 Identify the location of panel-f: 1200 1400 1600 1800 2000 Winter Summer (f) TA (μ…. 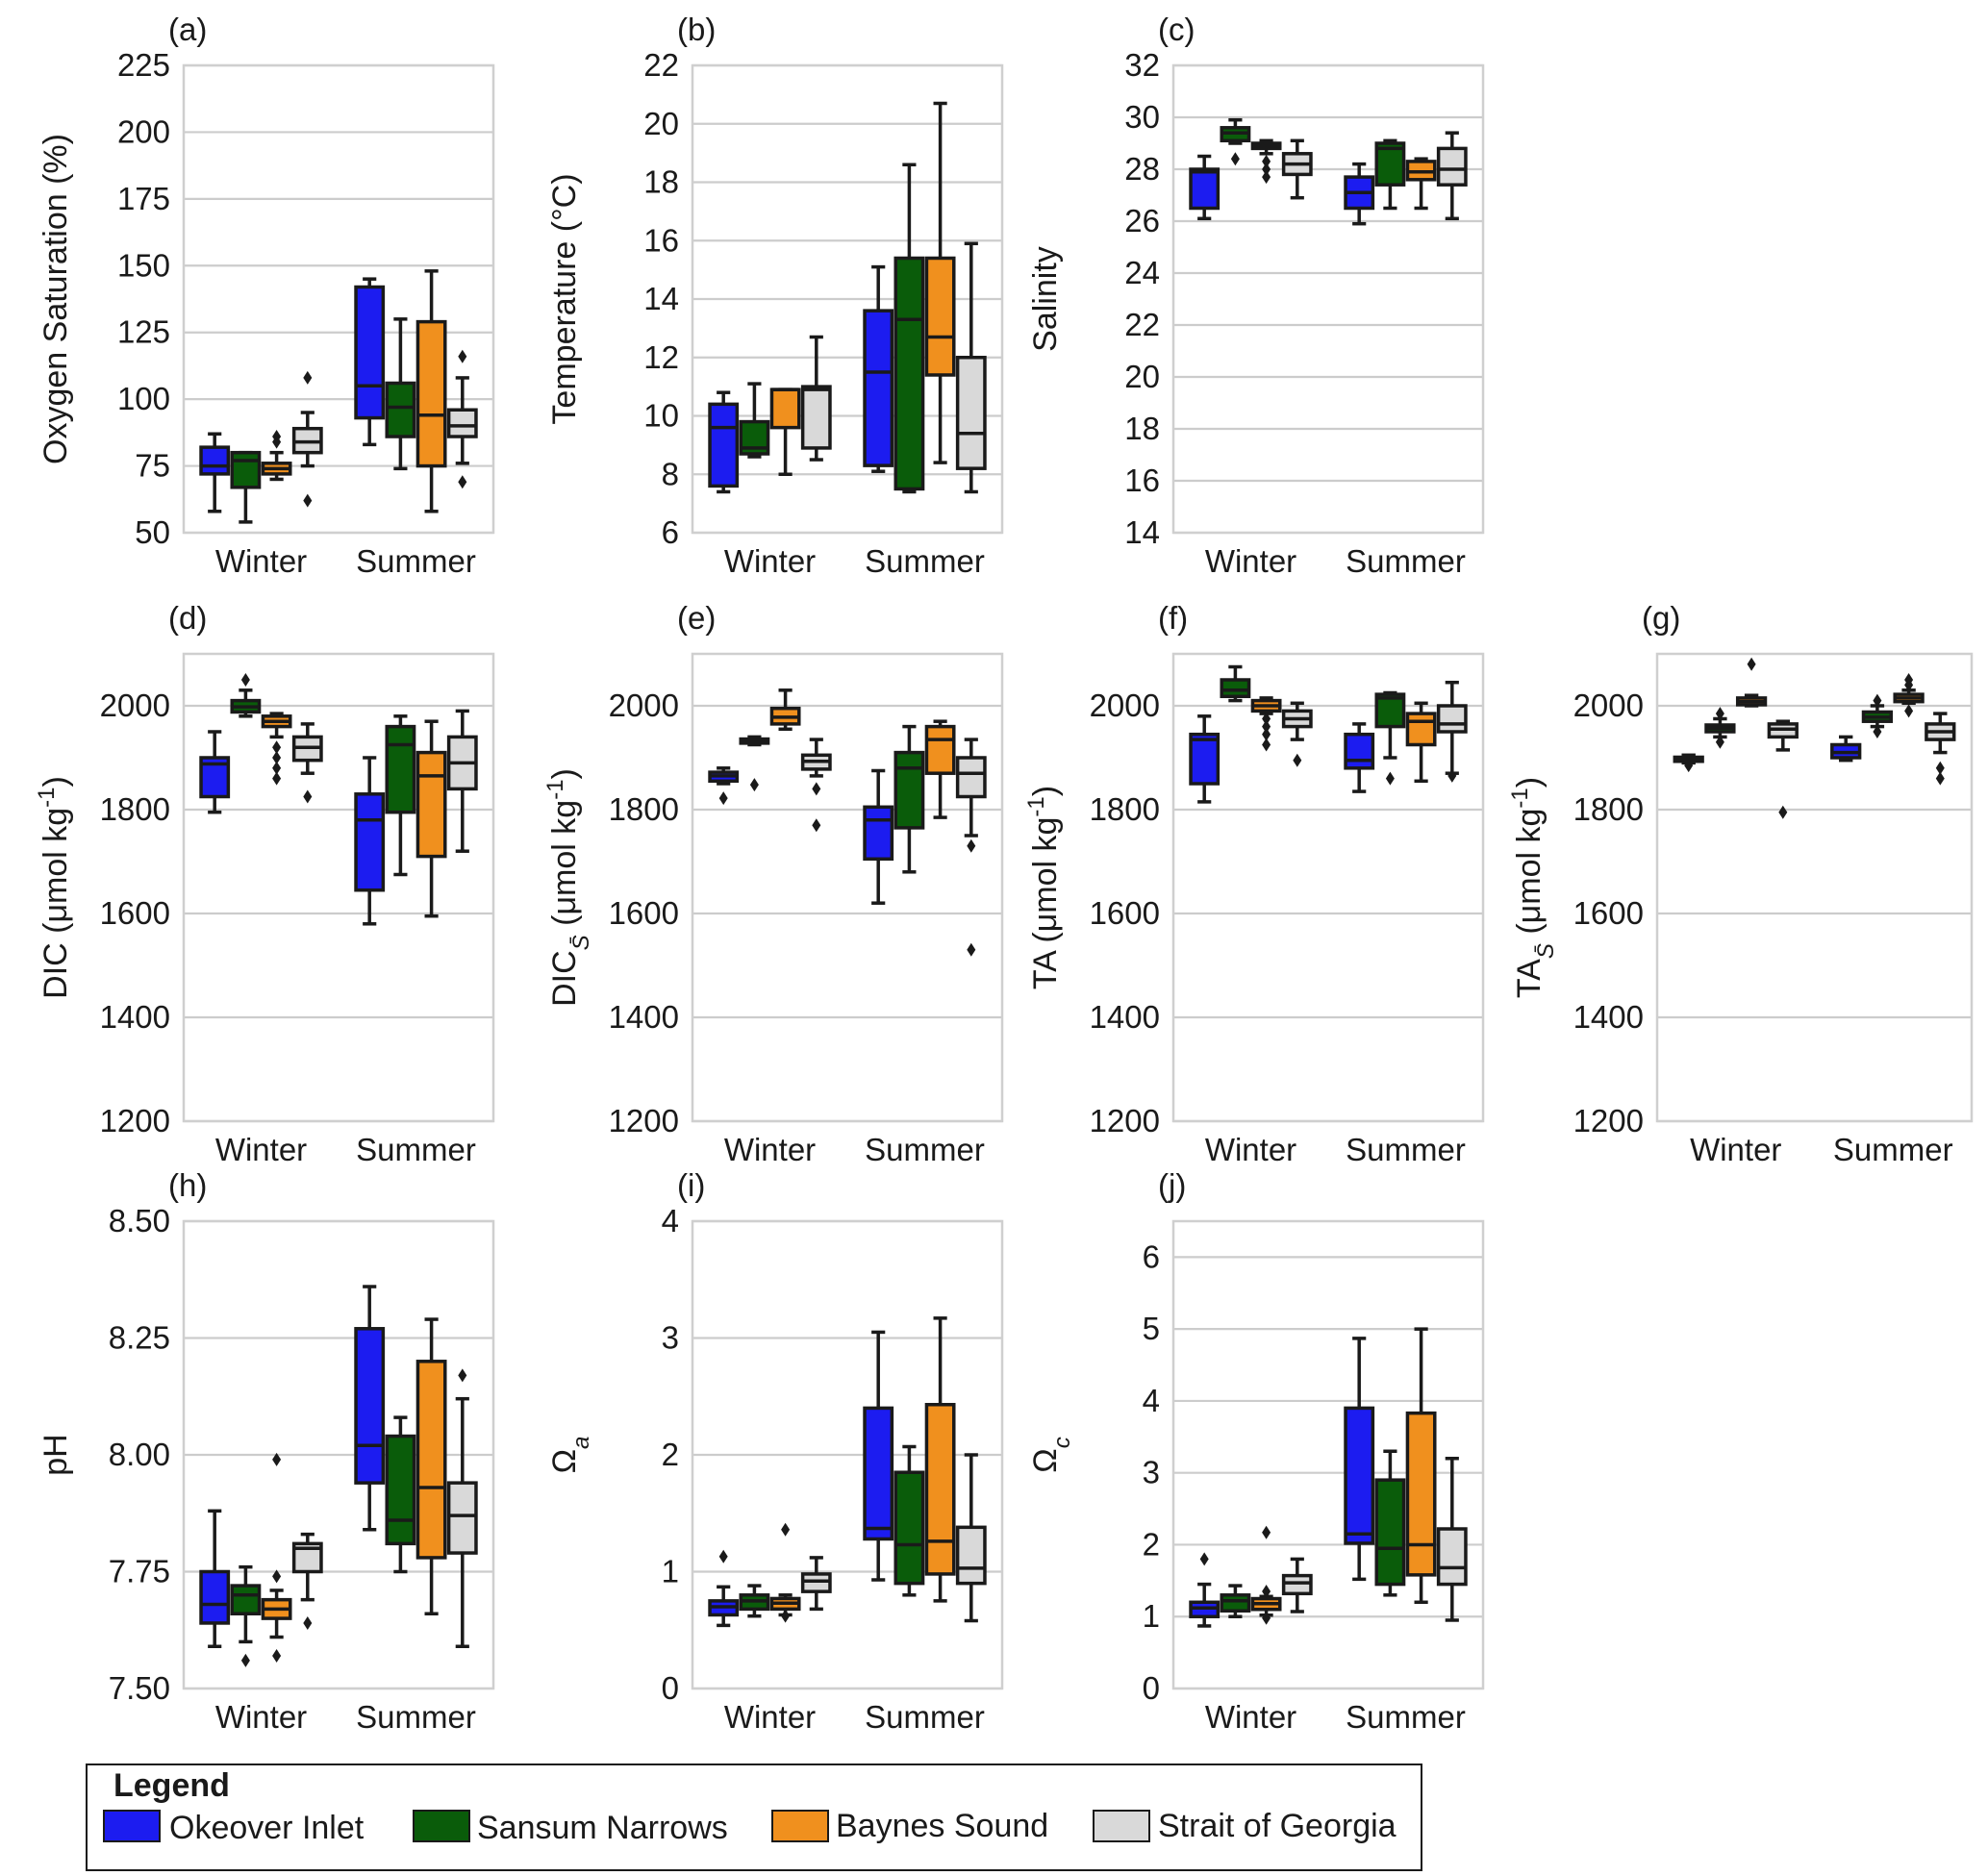
(1254, 883).